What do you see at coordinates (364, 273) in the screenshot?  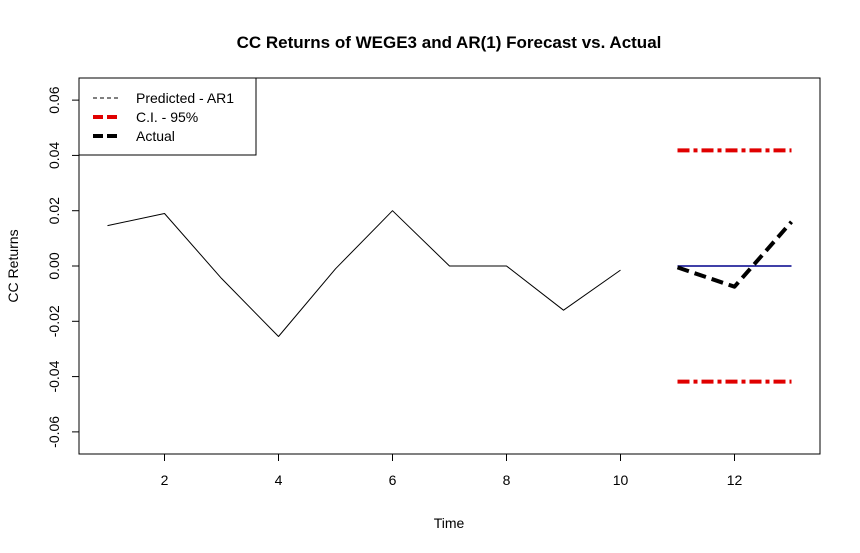 I see `history-line` at bounding box center [364, 273].